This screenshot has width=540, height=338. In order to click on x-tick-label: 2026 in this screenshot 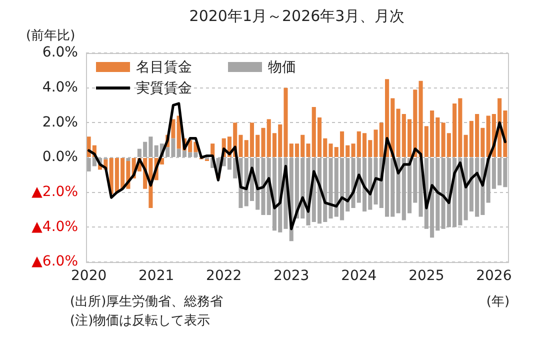, I will do `click(494, 276)`.